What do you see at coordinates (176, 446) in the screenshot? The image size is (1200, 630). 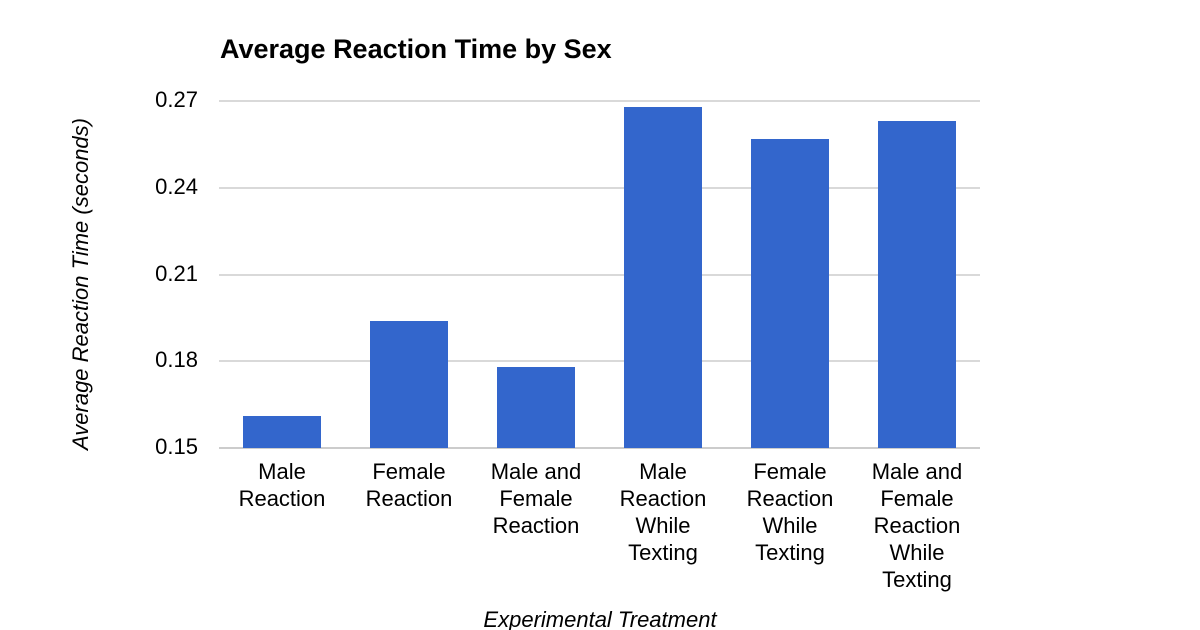 I see `y-tick-label: 0.15` at bounding box center [176, 446].